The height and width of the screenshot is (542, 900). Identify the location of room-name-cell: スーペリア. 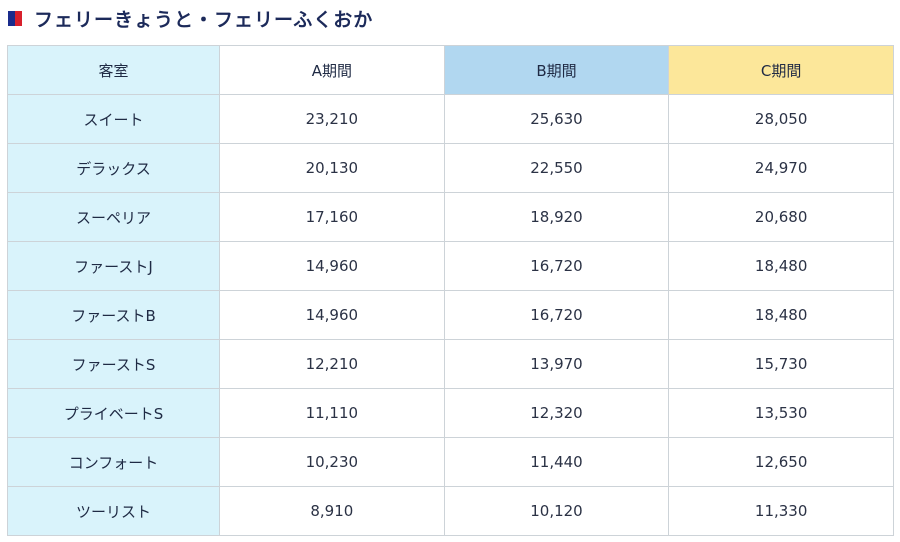
(113, 217).